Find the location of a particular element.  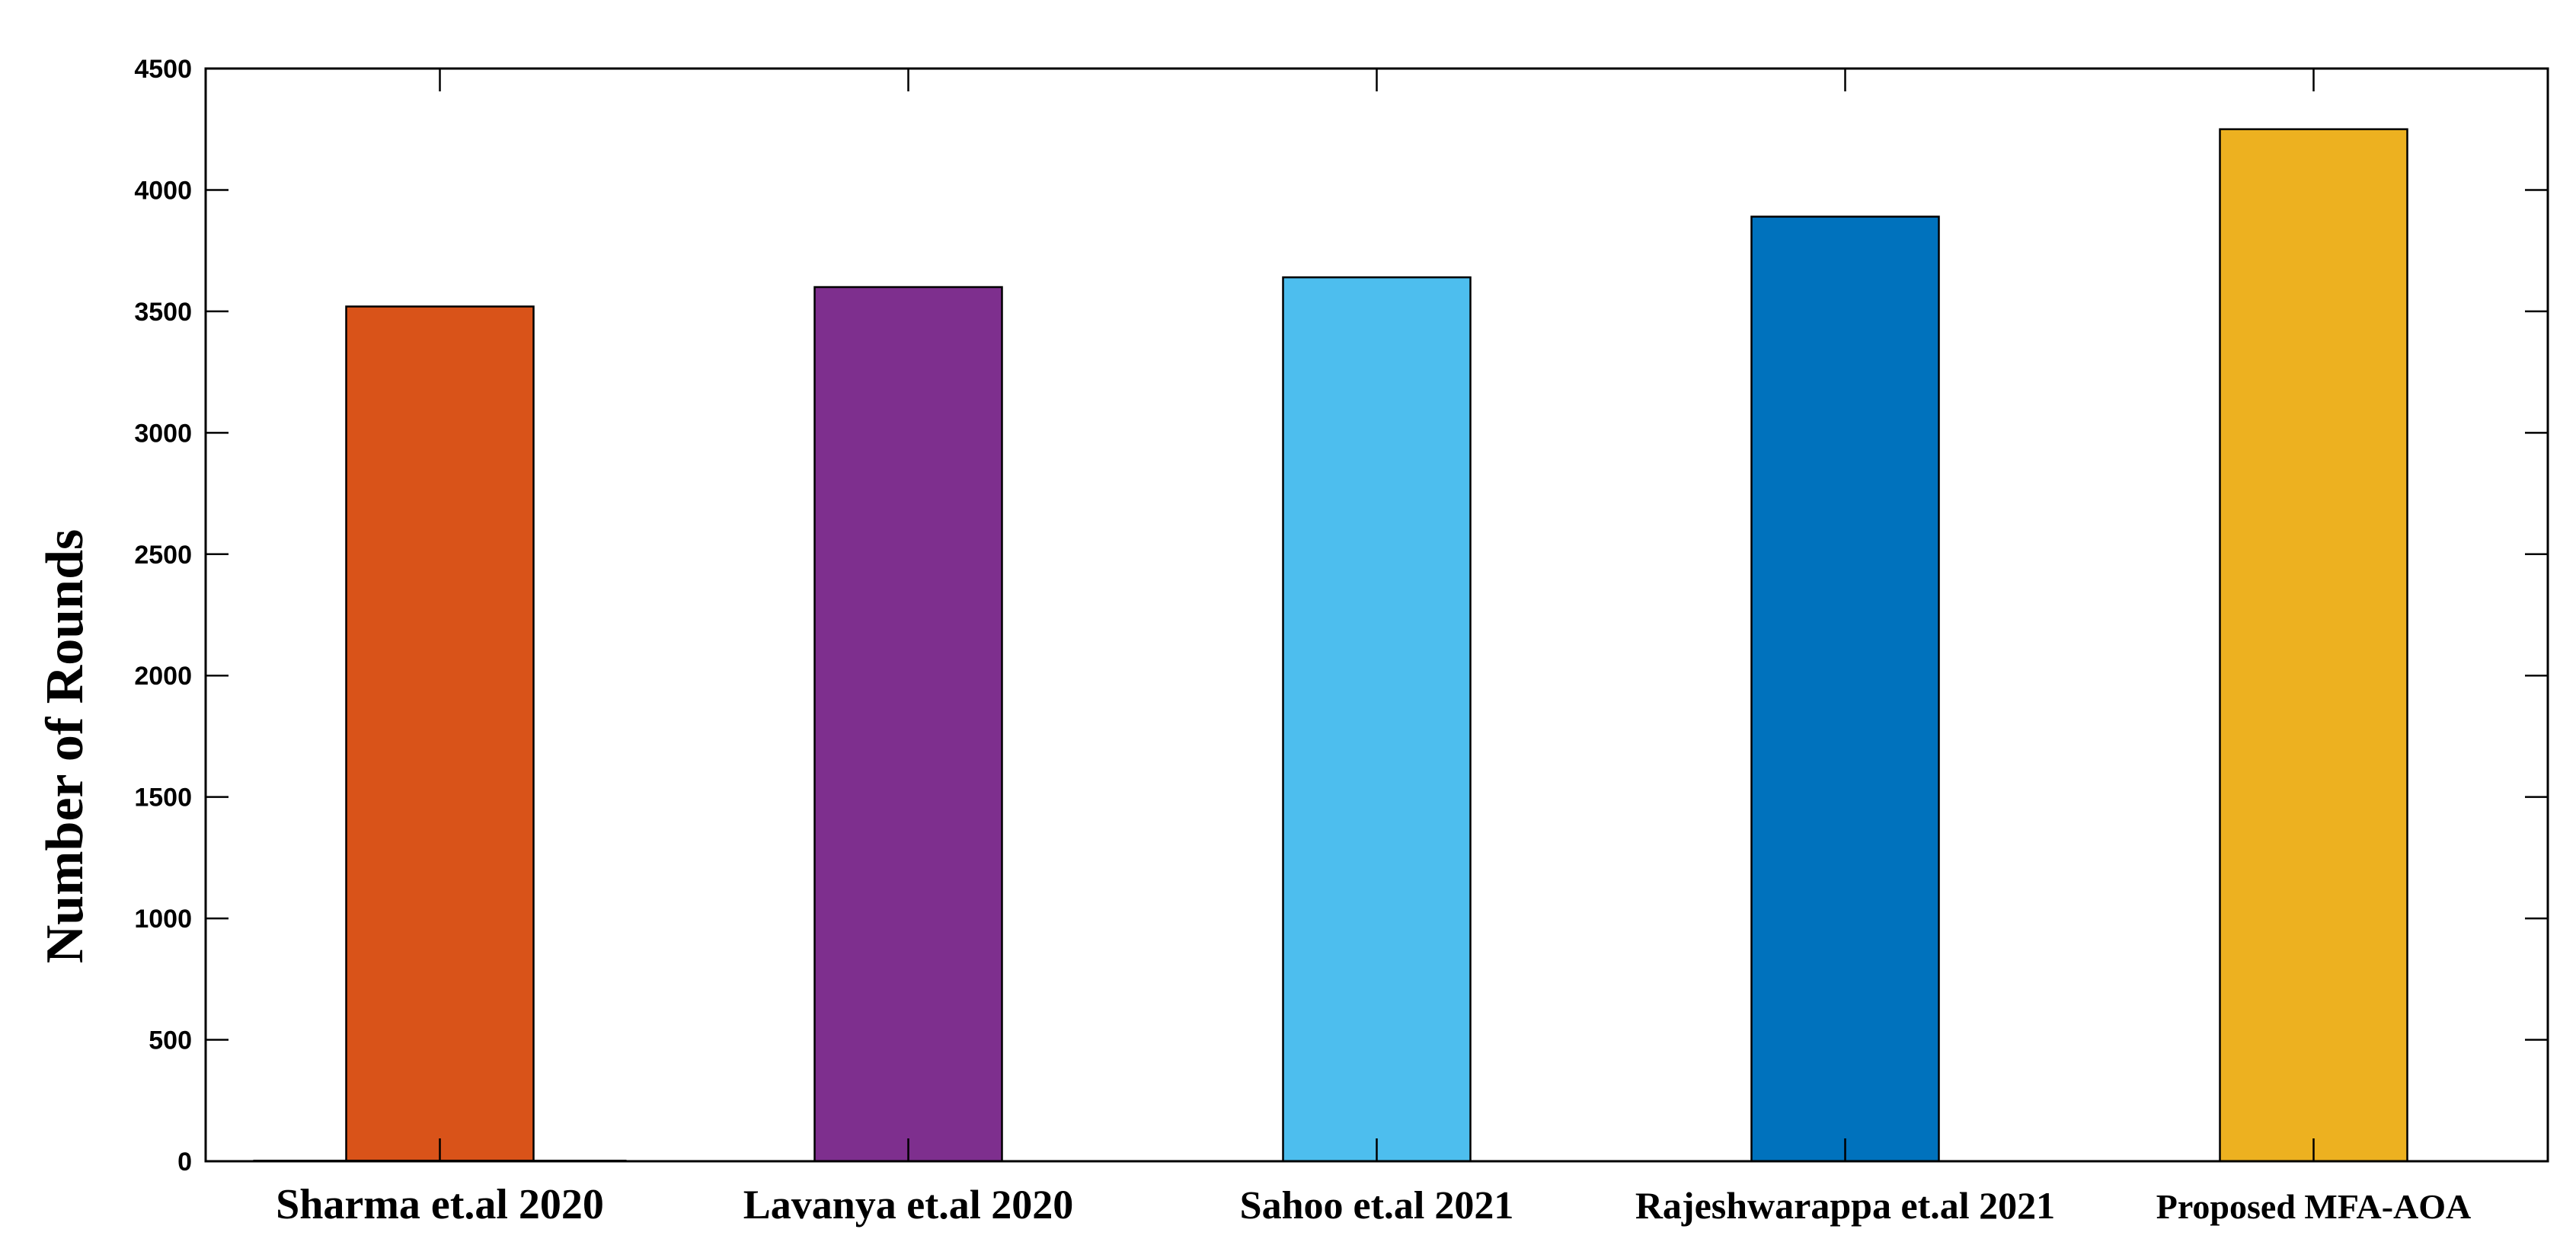

y-tick-label-1000: 1000 is located at coordinates (163, 919).